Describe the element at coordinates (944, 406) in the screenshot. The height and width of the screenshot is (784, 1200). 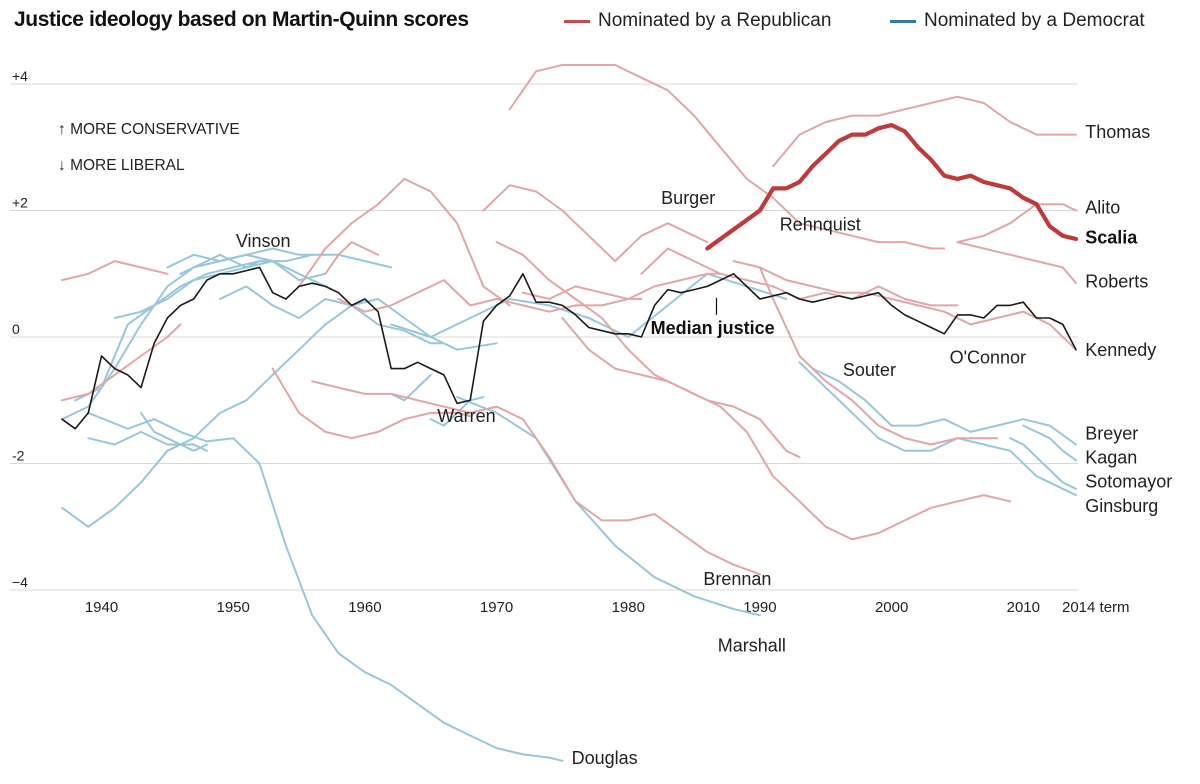
I see `line-breyer` at that location.